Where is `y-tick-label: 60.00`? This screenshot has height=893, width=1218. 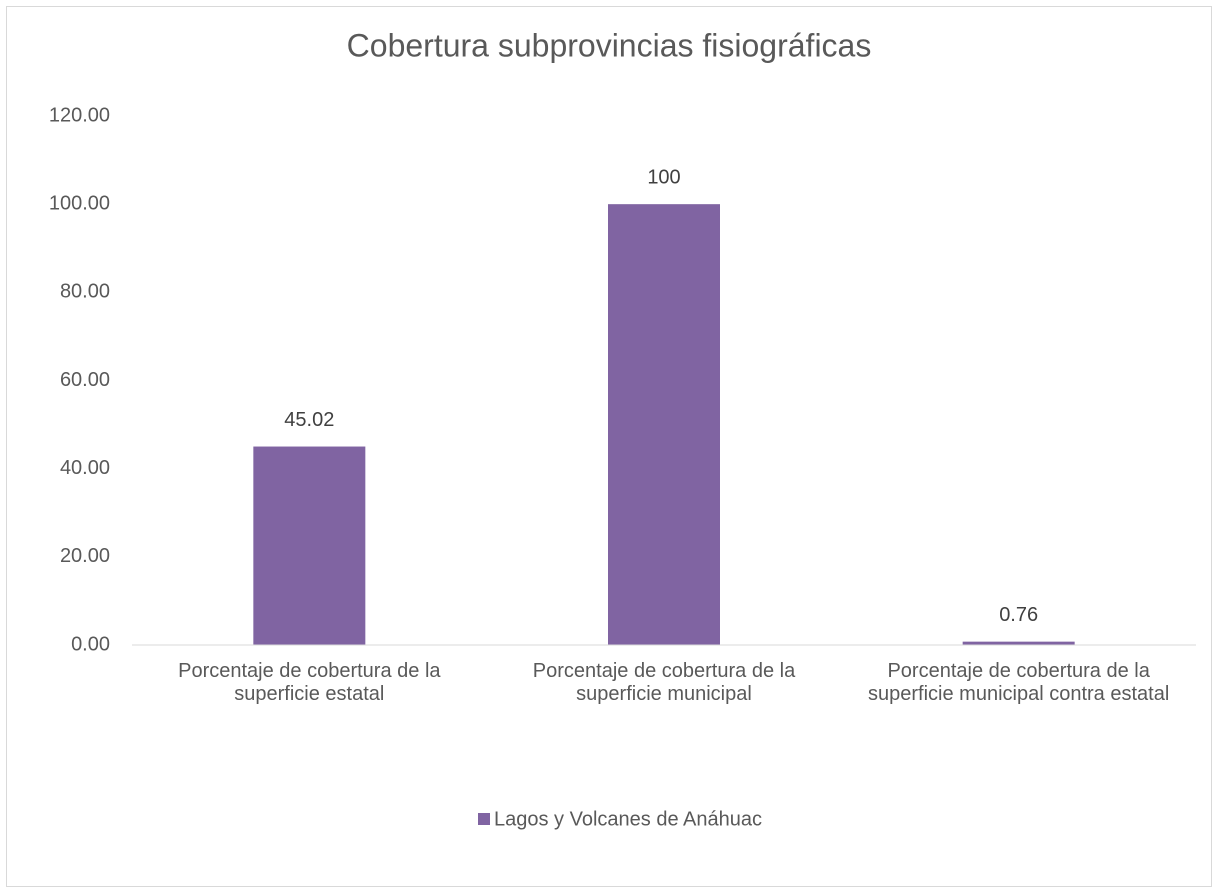 y-tick-label: 60.00 is located at coordinates (85, 380).